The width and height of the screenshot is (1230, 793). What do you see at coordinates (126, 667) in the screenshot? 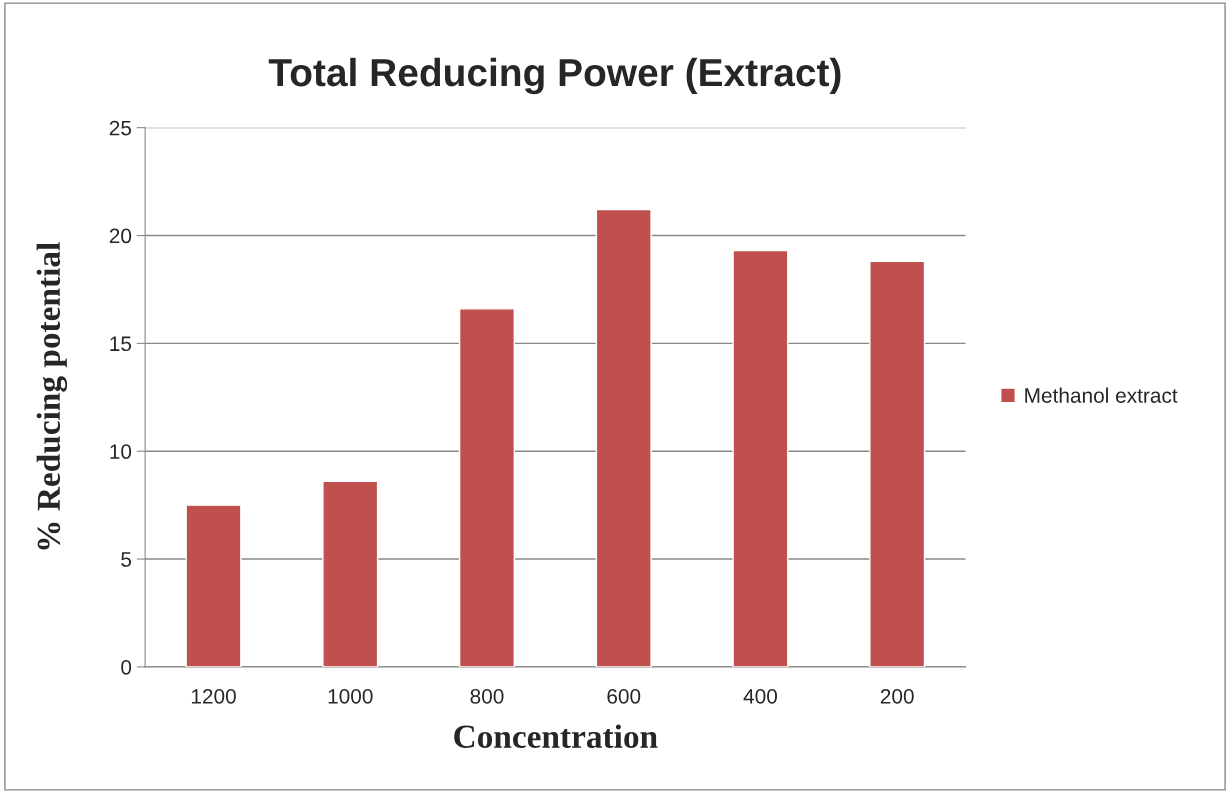
I see `y-tick-label: 0` at bounding box center [126, 667].